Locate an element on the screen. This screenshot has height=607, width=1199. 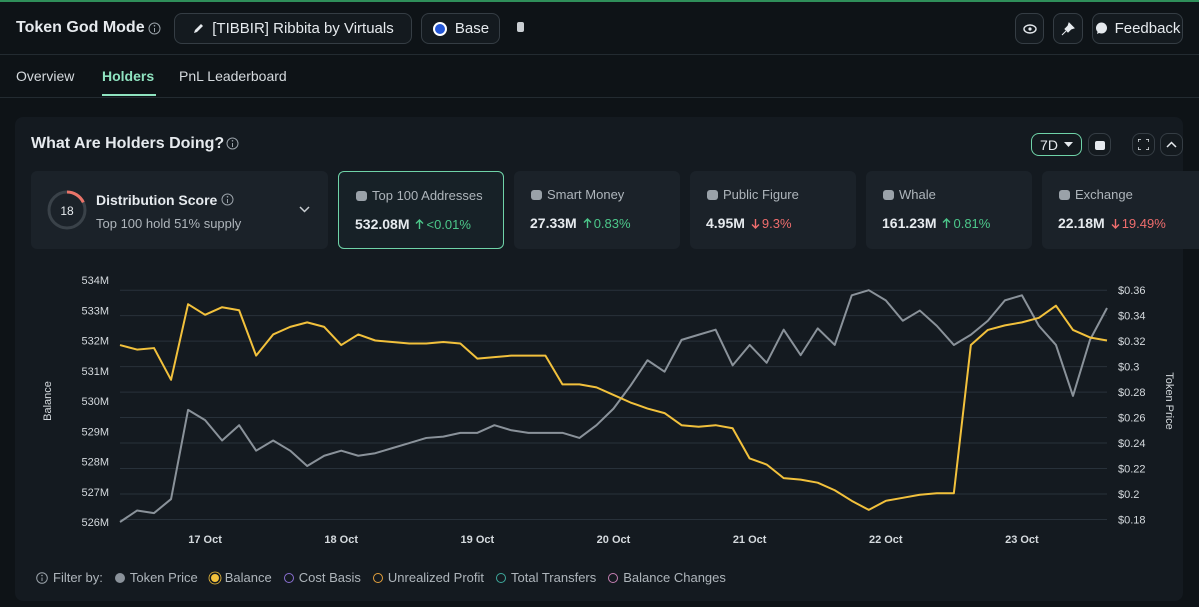
legend-label: Total Transfers is located at coordinates (554, 577).